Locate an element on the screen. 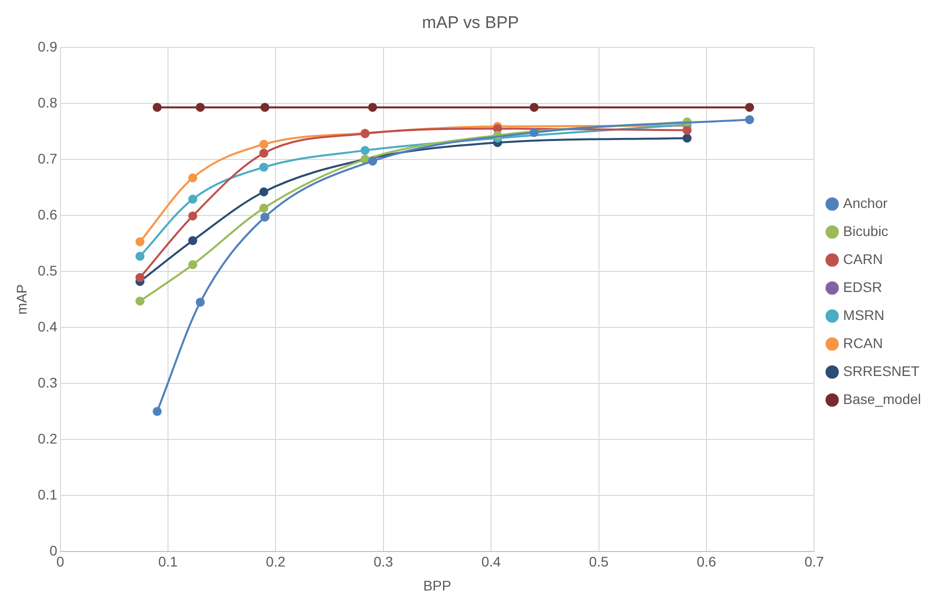 This screenshot has width=941, height=604. y-tick-label: 0.9 is located at coordinates (48, 46).